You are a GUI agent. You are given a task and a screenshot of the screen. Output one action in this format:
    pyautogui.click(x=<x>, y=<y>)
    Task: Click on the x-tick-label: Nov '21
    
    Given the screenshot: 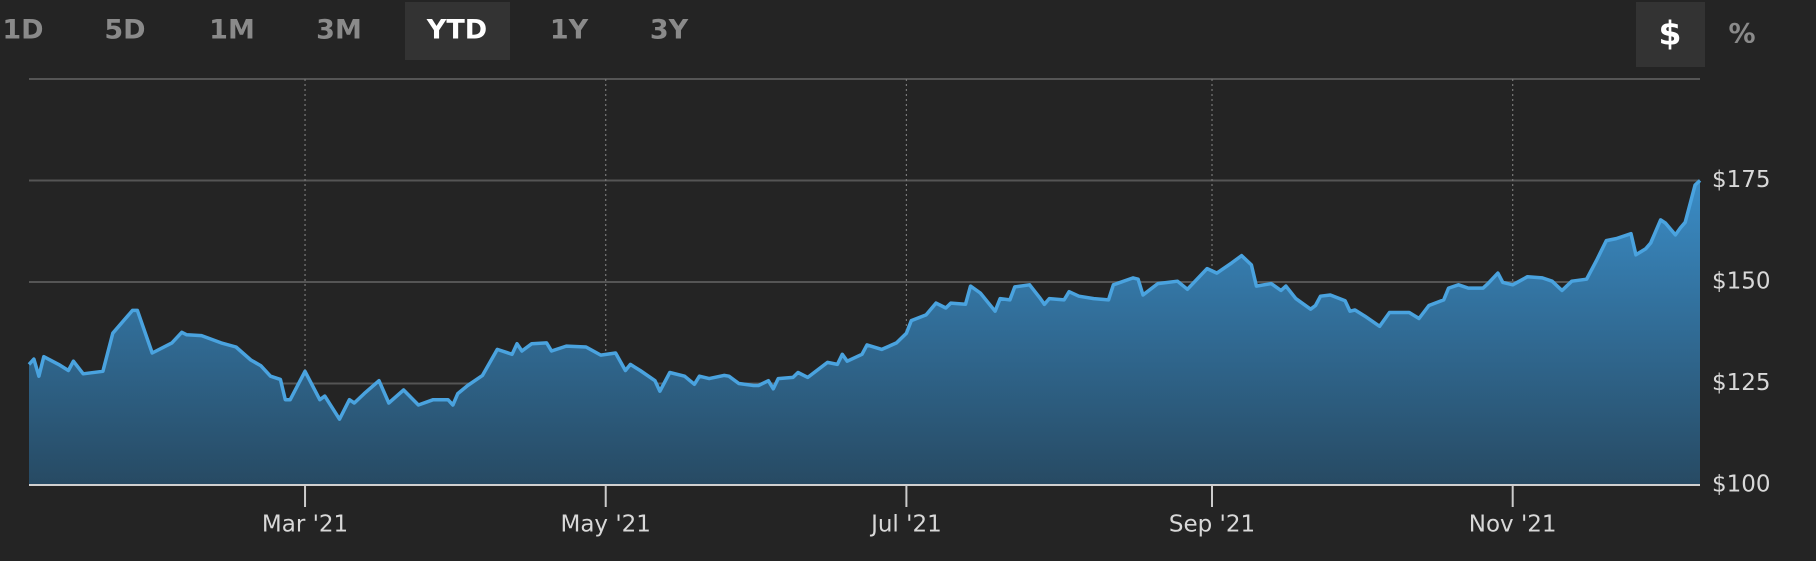 What is the action you would take?
    pyautogui.click(x=1513, y=525)
    